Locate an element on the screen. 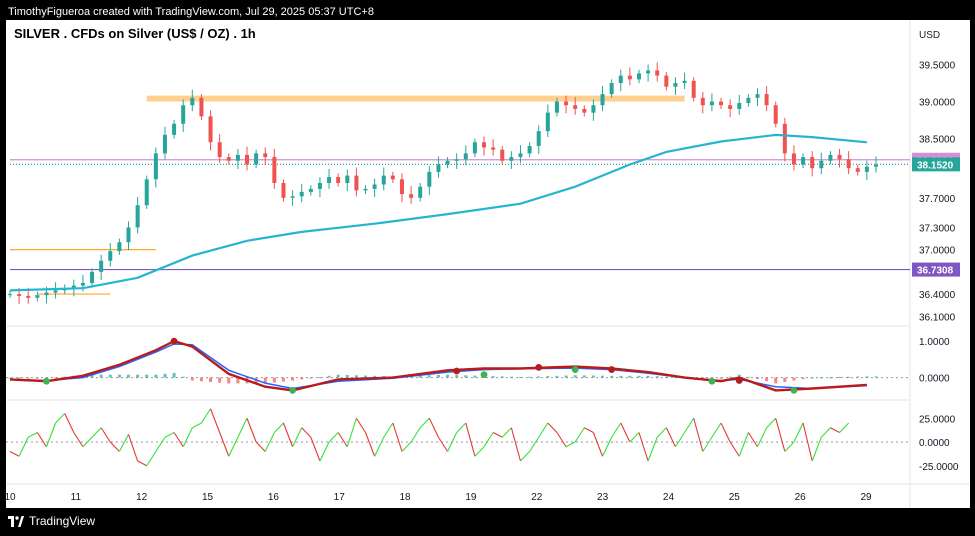 The image size is (975, 536). macd-pane is located at coordinates (458, 365).